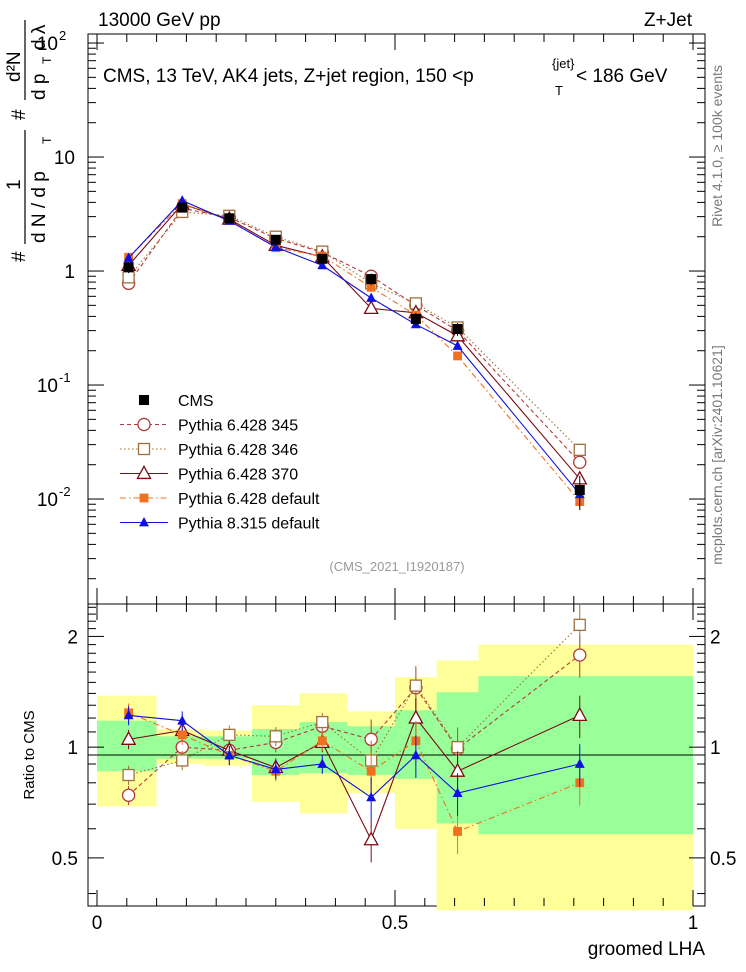  What do you see at coordinates (563, 63) in the screenshot?
I see `chart-title-sup: {jet}` at bounding box center [563, 63].